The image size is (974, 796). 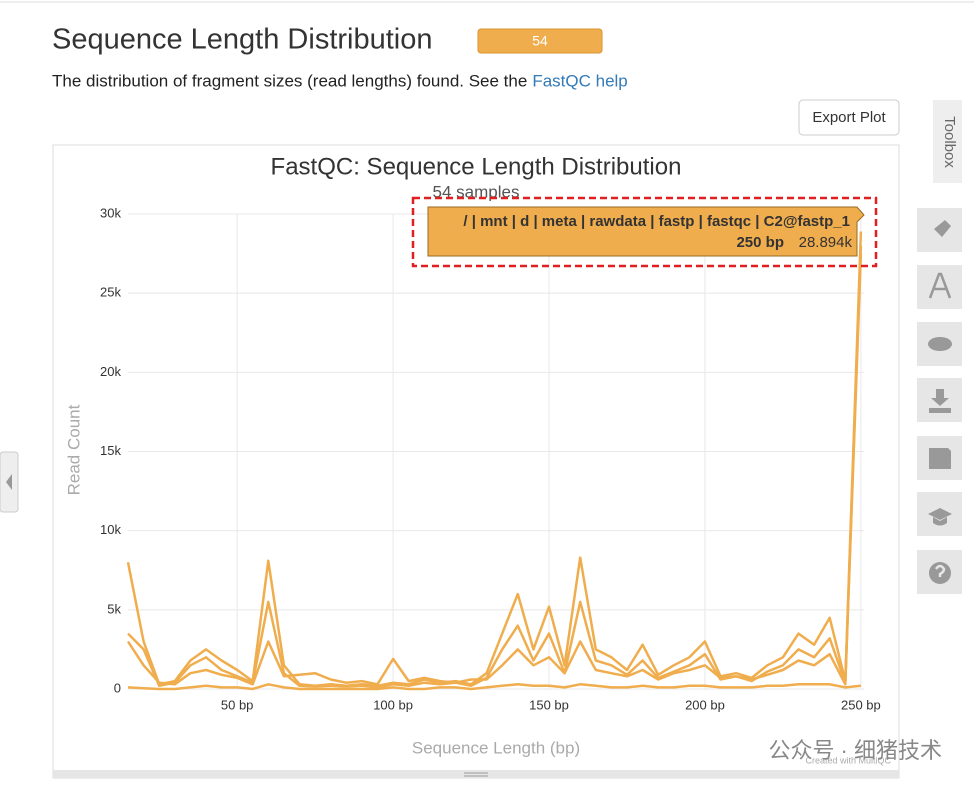 I want to click on x-tick-label: 100 bp, so click(x=393, y=704).